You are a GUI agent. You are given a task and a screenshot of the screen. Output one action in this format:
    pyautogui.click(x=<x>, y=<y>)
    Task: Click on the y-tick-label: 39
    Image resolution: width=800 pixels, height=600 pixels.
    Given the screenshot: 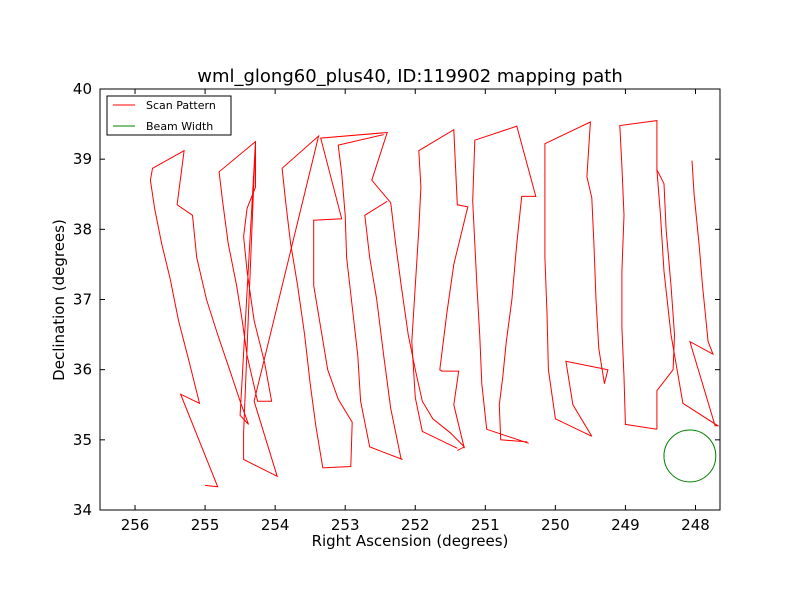 What is the action you would take?
    pyautogui.click(x=82, y=159)
    